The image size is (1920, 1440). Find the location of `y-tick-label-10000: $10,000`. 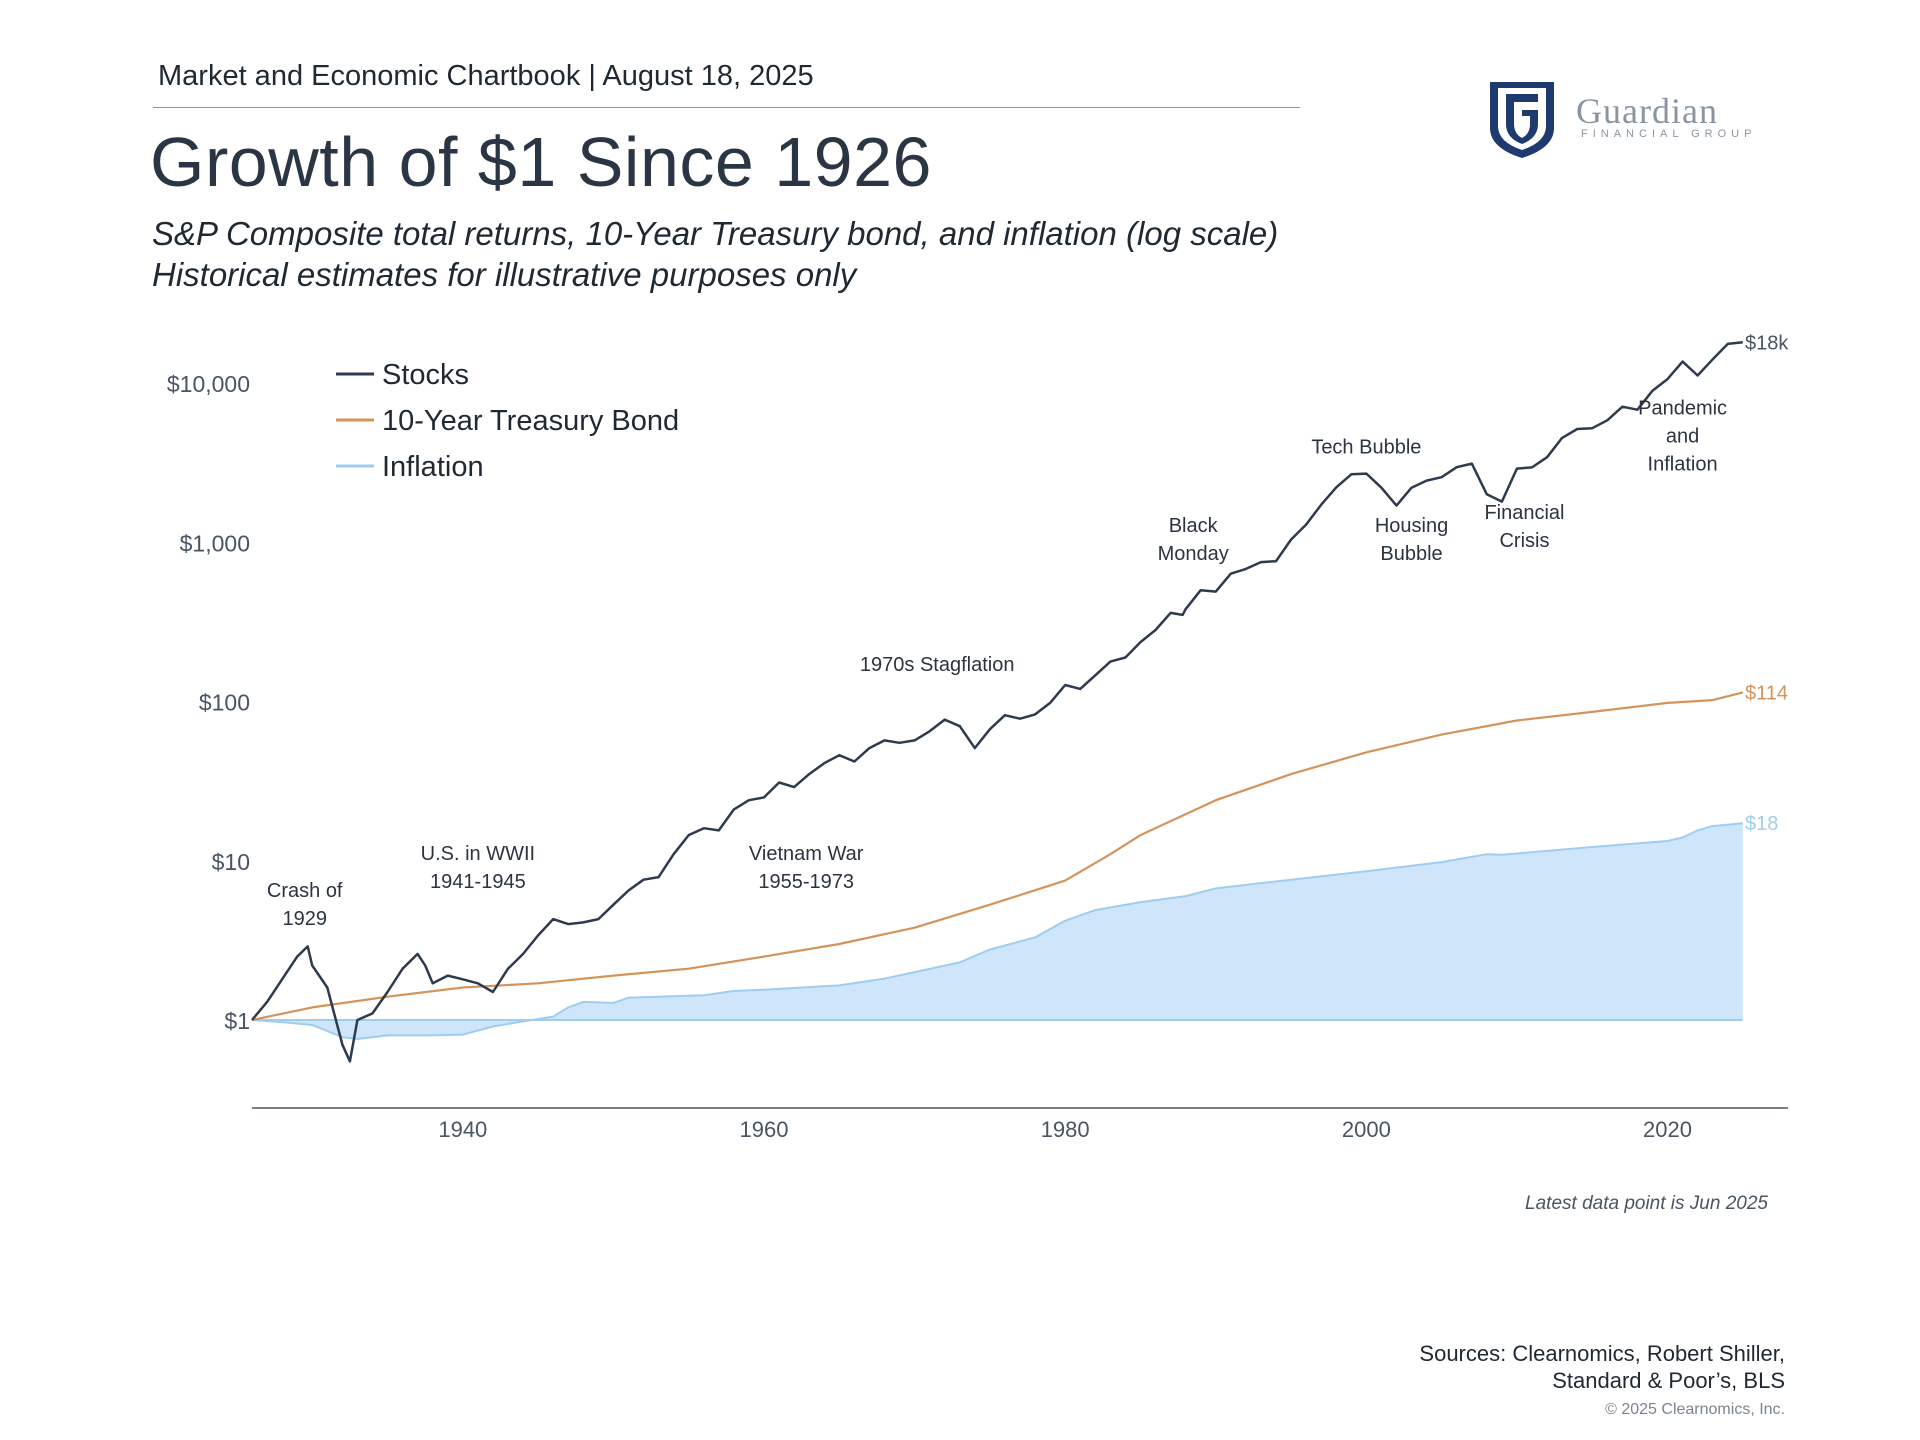

y-tick-label-10000: $10,000 is located at coordinates (208, 384).